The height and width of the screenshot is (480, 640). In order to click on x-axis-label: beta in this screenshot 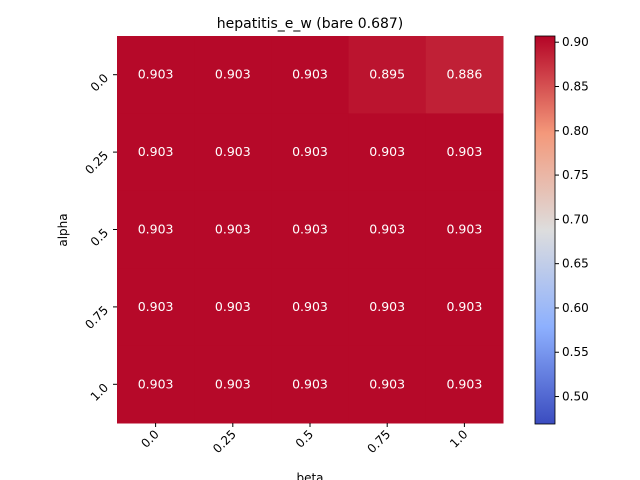, I will do `click(309, 475)`.